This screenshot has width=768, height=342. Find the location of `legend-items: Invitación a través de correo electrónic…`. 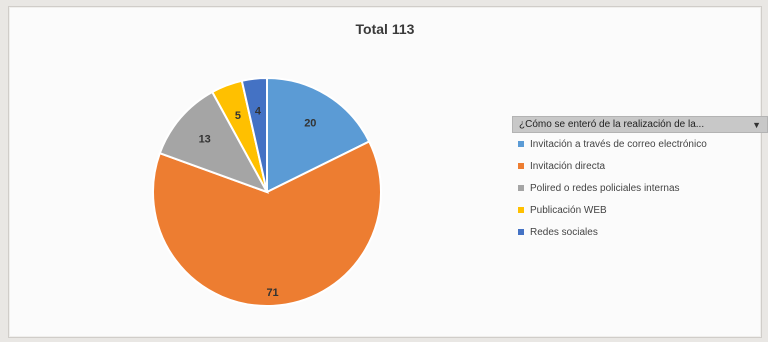

legend-items: Invitación a través de correo electrónic… is located at coordinates (640, 188).